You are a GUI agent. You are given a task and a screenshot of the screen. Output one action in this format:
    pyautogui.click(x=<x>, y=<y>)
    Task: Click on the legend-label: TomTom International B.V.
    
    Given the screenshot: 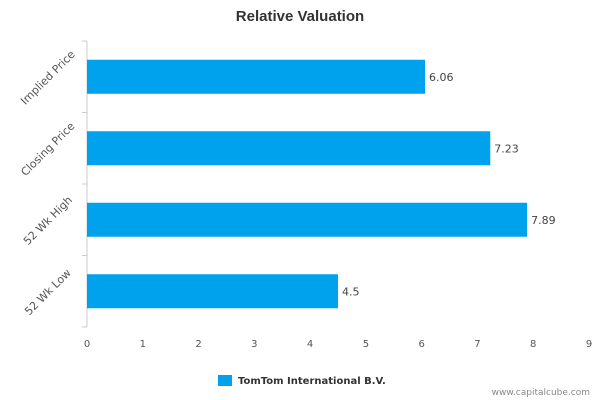 What is the action you would take?
    pyautogui.click(x=312, y=381)
    